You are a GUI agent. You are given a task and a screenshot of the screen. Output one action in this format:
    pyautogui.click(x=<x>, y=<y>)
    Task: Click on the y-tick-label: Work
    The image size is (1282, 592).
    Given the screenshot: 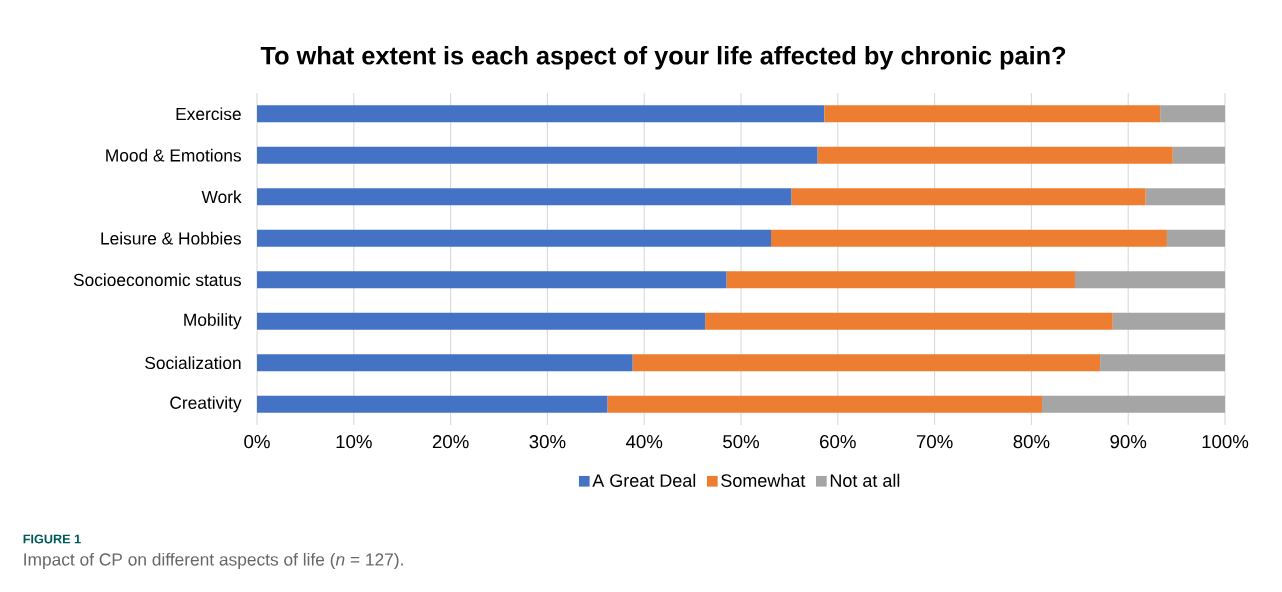 What is the action you would take?
    pyautogui.click(x=221, y=197)
    